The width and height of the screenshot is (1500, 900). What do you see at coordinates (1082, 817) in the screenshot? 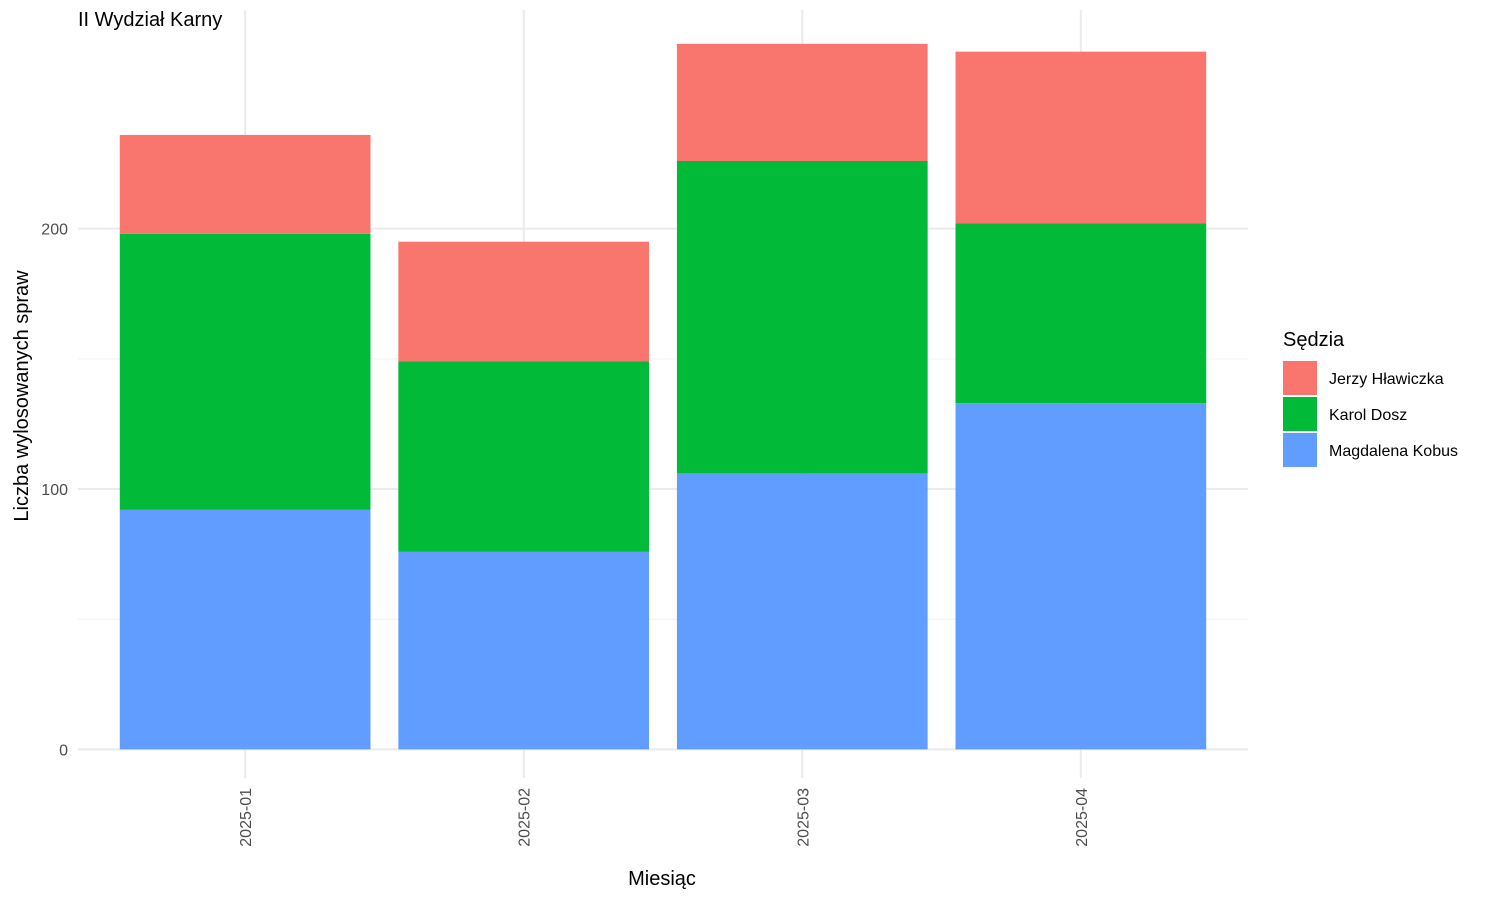
I see `x-tick-label: 2025-04` at bounding box center [1082, 817].